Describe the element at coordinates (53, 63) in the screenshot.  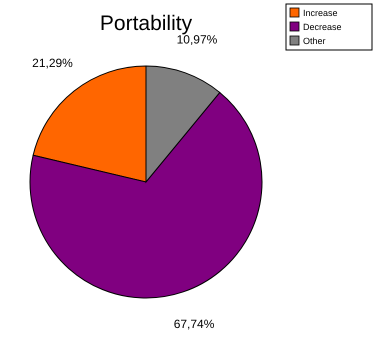
I see `data-label: 21,29%` at that location.